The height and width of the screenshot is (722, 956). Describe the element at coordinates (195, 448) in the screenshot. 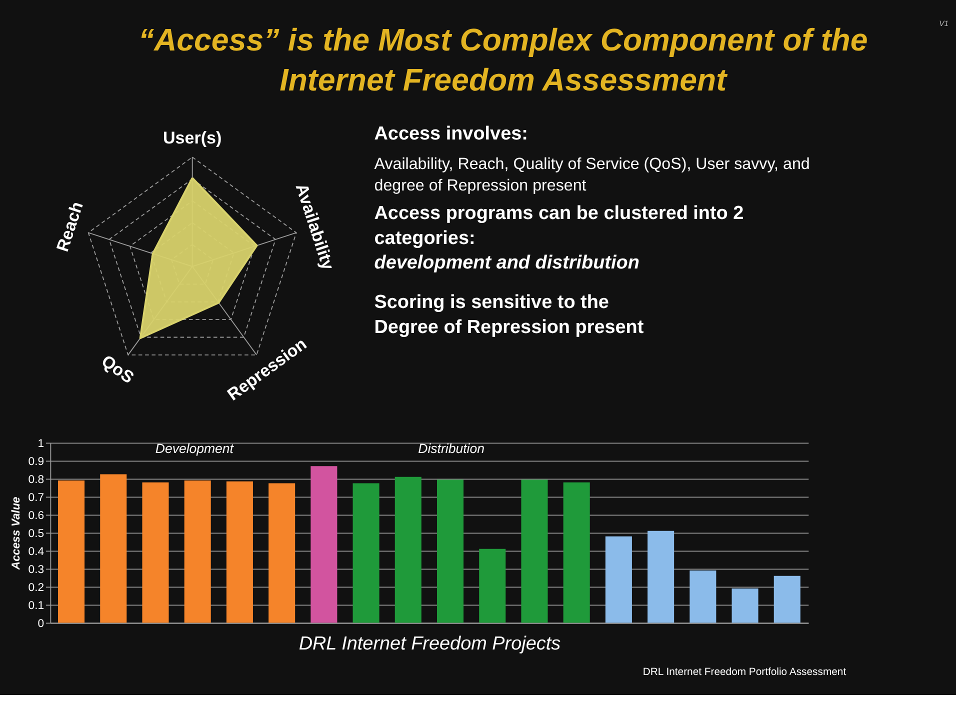

I see `annotation: Development` at that location.